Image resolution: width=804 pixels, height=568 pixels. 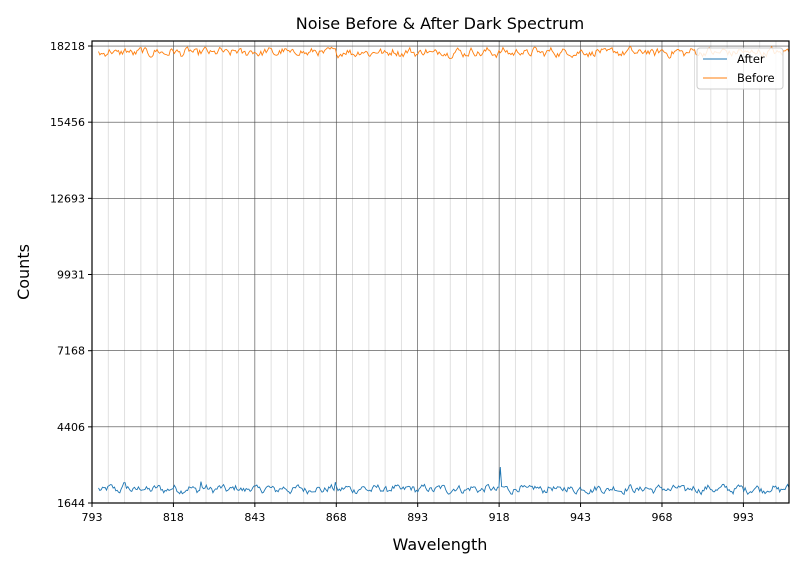 What do you see at coordinates (756, 78) in the screenshot?
I see `legend-label: Before` at bounding box center [756, 78].